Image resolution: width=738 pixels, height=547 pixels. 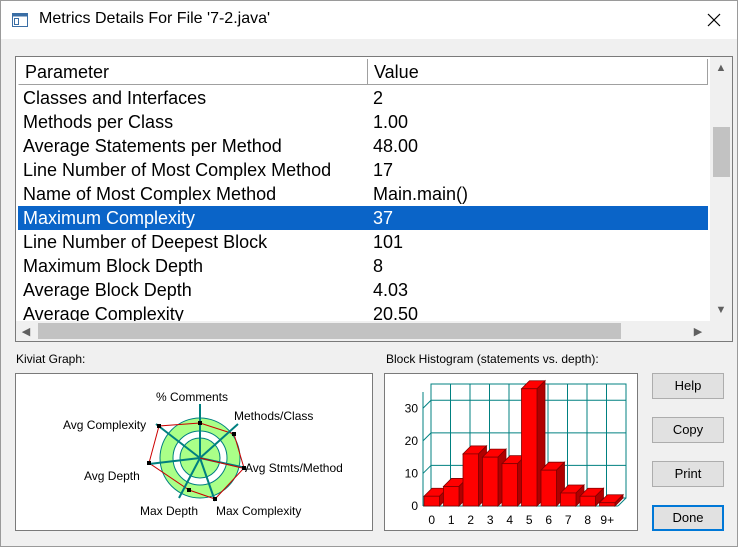 I want to click on scroll-left-arrow-icon: ◀, so click(x=26, y=331).